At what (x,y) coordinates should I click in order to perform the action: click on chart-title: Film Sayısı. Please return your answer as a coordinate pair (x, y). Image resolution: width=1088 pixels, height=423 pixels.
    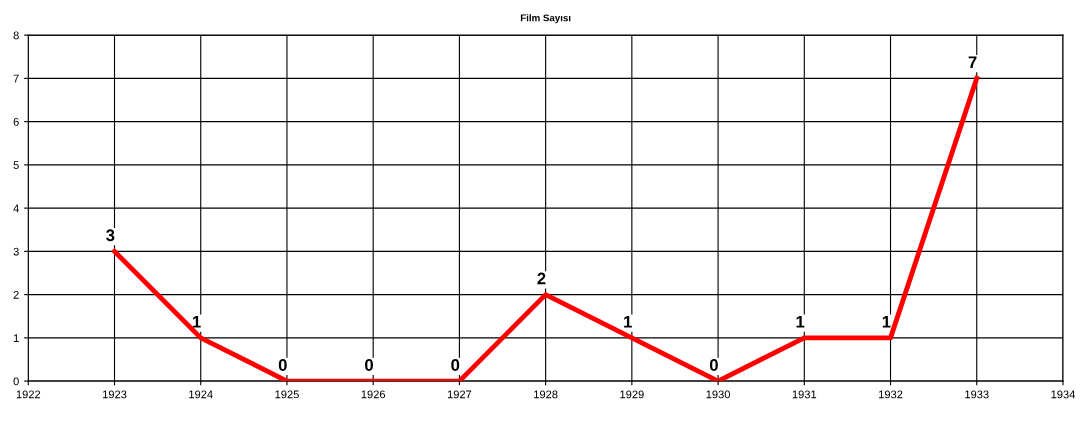
    Looking at the image, I should click on (545, 19).